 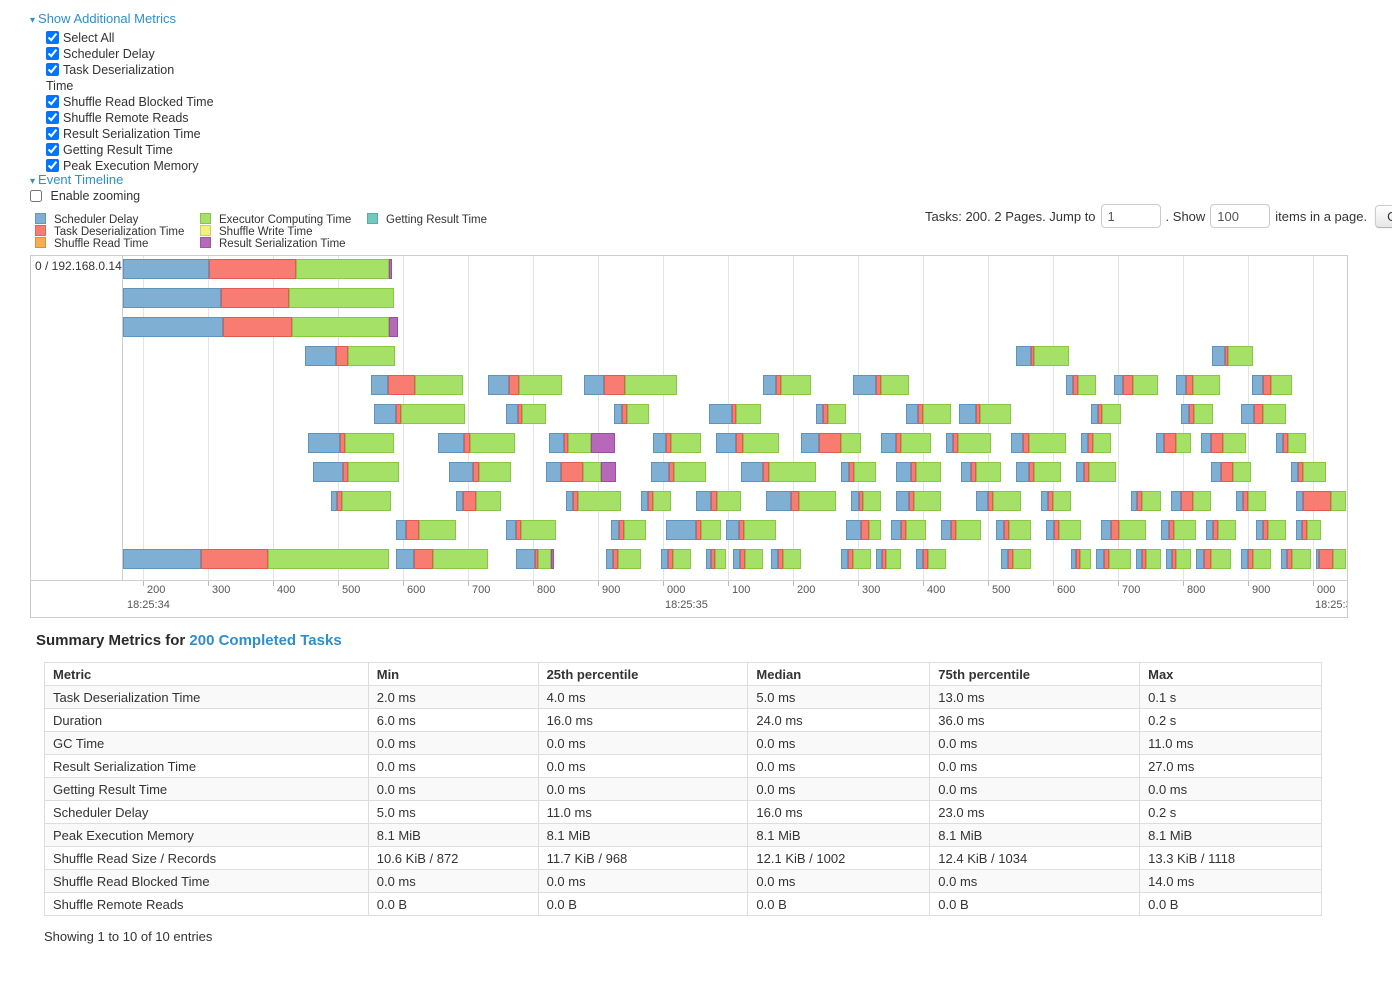 What do you see at coordinates (110, 78) in the screenshot?
I see `metric-checkbox-row: Task Deserialization Time` at bounding box center [110, 78].